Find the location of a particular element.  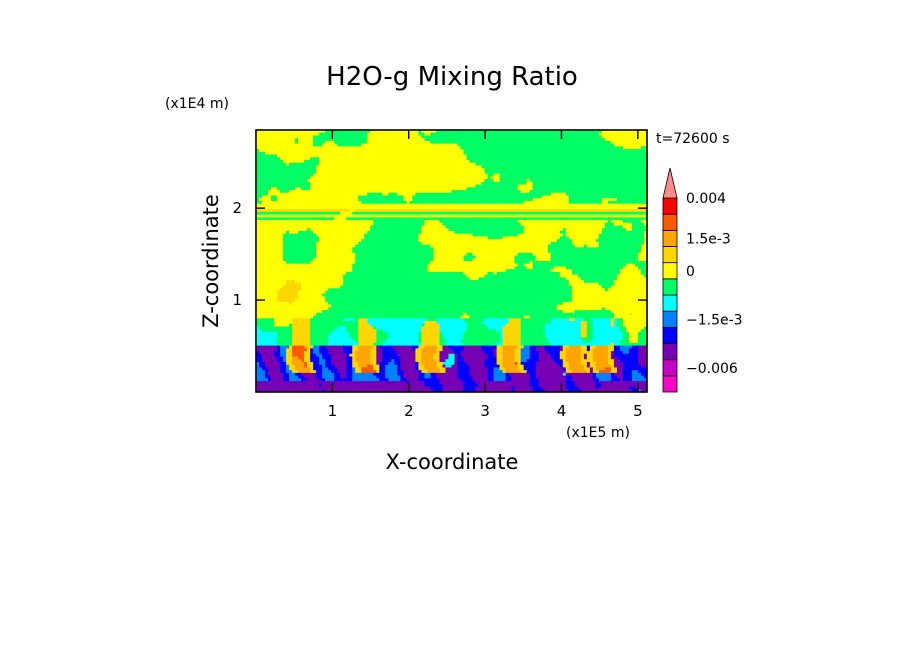

colorbar-arrow is located at coordinates (670, 183).